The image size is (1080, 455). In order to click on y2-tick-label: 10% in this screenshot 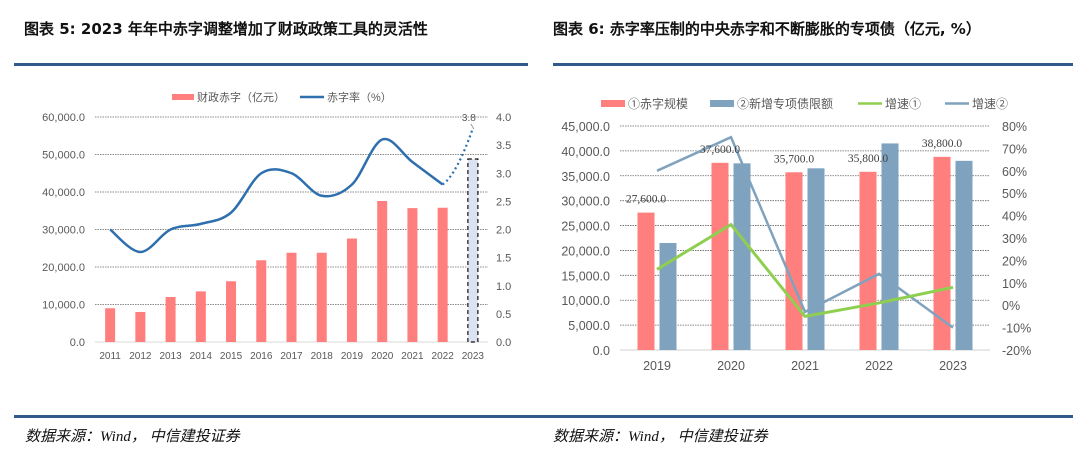, I will do `click(1014, 284)`.